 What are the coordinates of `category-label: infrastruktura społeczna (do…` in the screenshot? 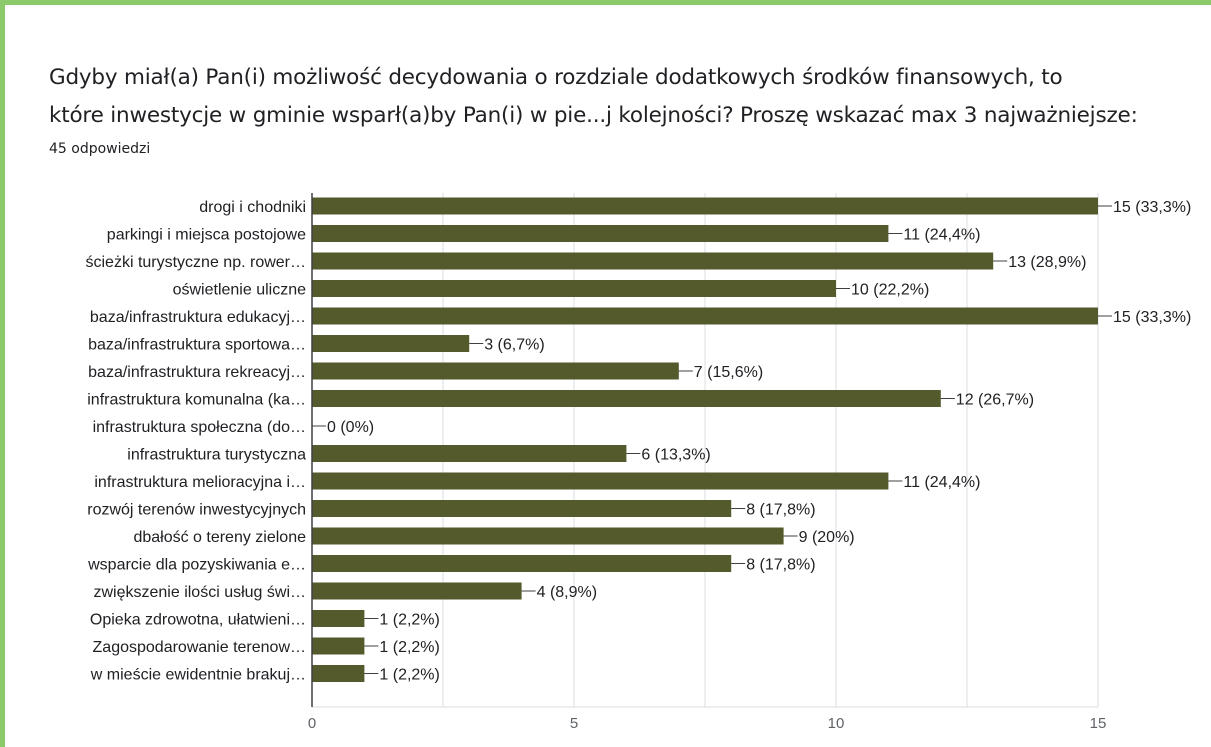 It's located at (199, 427).